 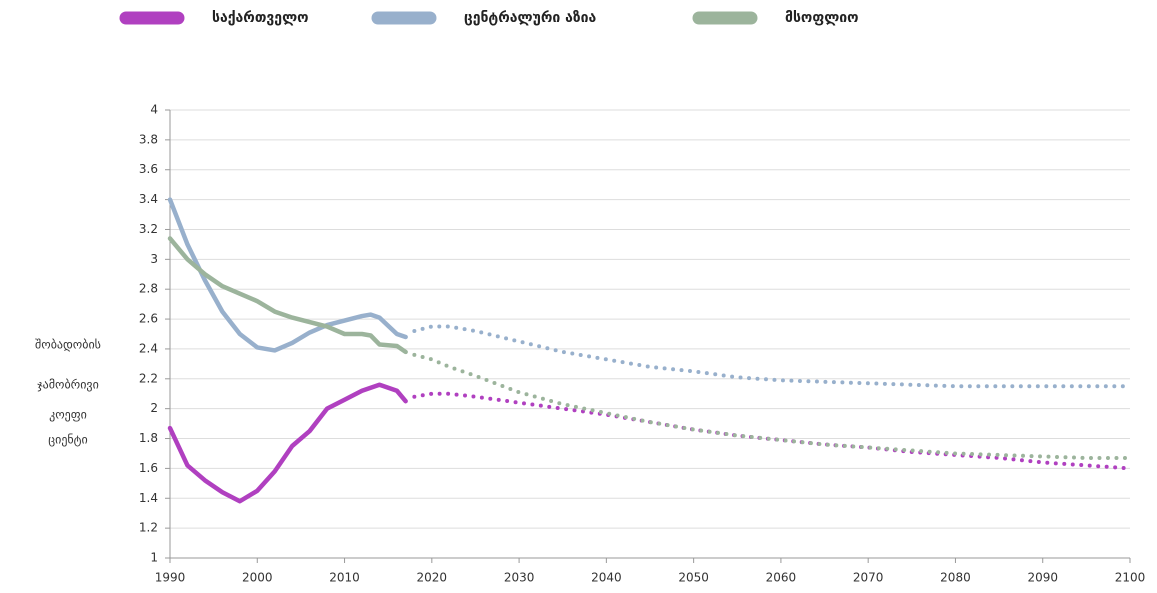 What do you see at coordinates (344, 578) in the screenshot?
I see `x-tick-label: 2010` at bounding box center [344, 578].